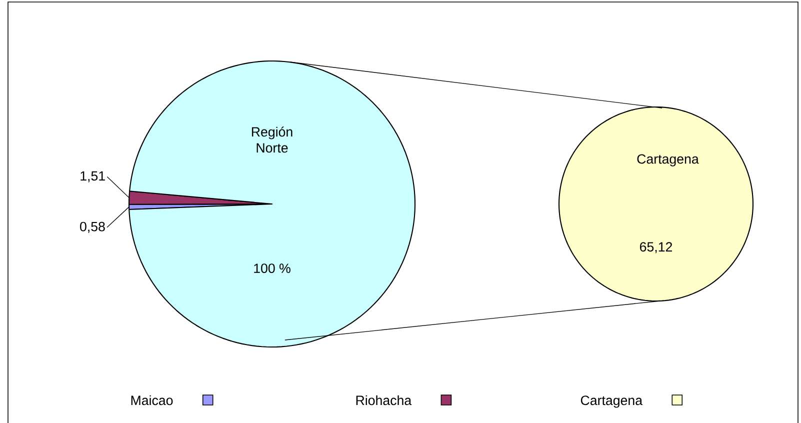 Image resolution: width=801 pixels, height=423 pixels. I want to click on legend-label: Maicao, so click(152, 400).